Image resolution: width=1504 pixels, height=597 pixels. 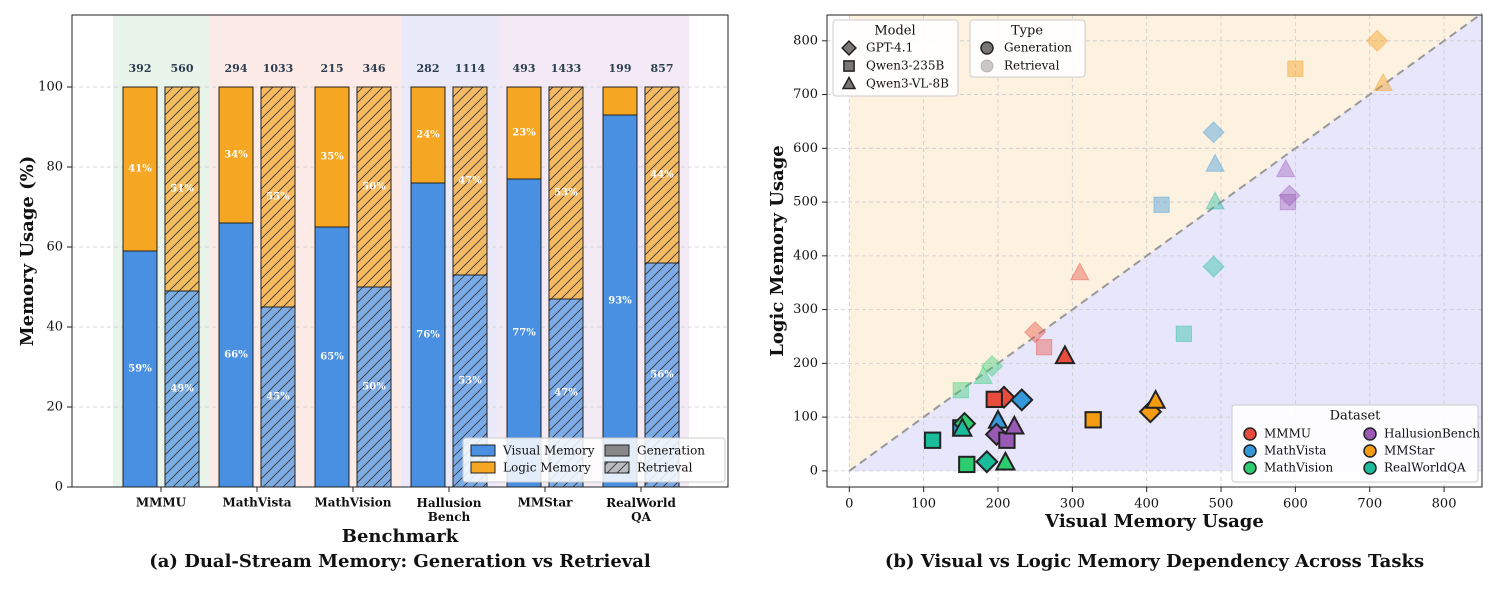 What do you see at coordinates (278, 68) in the screenshot?
I see `total-label: 1033` at bounding box center [278, 68].